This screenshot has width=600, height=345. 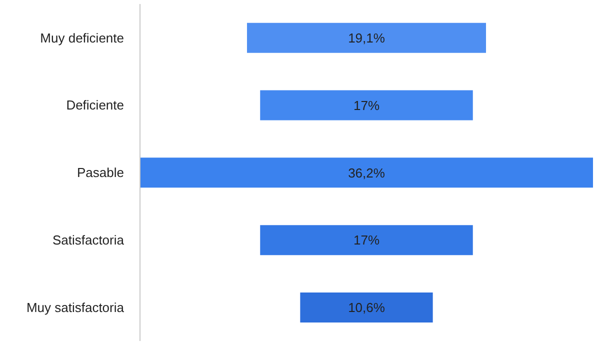 I want to click on data-label: 10,6%, so click(x=367, y=308).